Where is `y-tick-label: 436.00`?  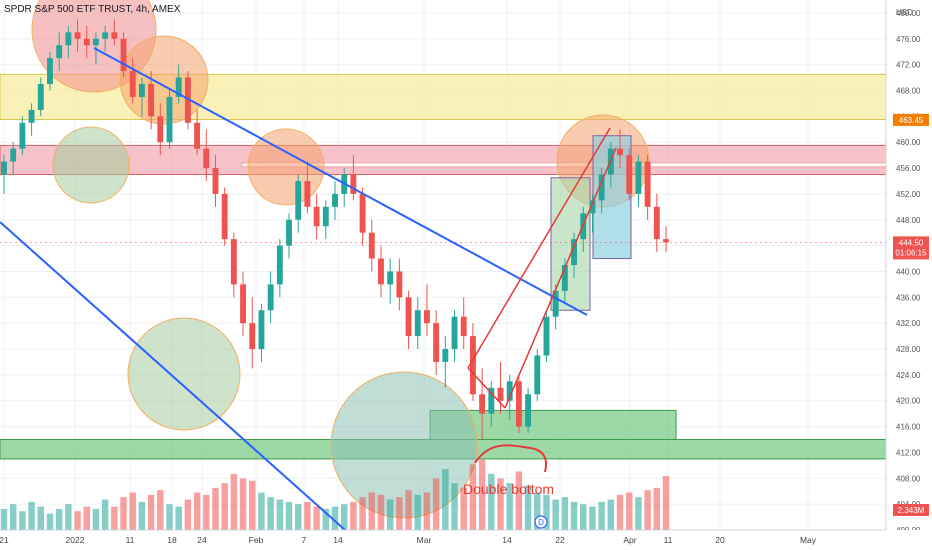 y-tick-label: 436.00 is located at coordinates (908, 297).